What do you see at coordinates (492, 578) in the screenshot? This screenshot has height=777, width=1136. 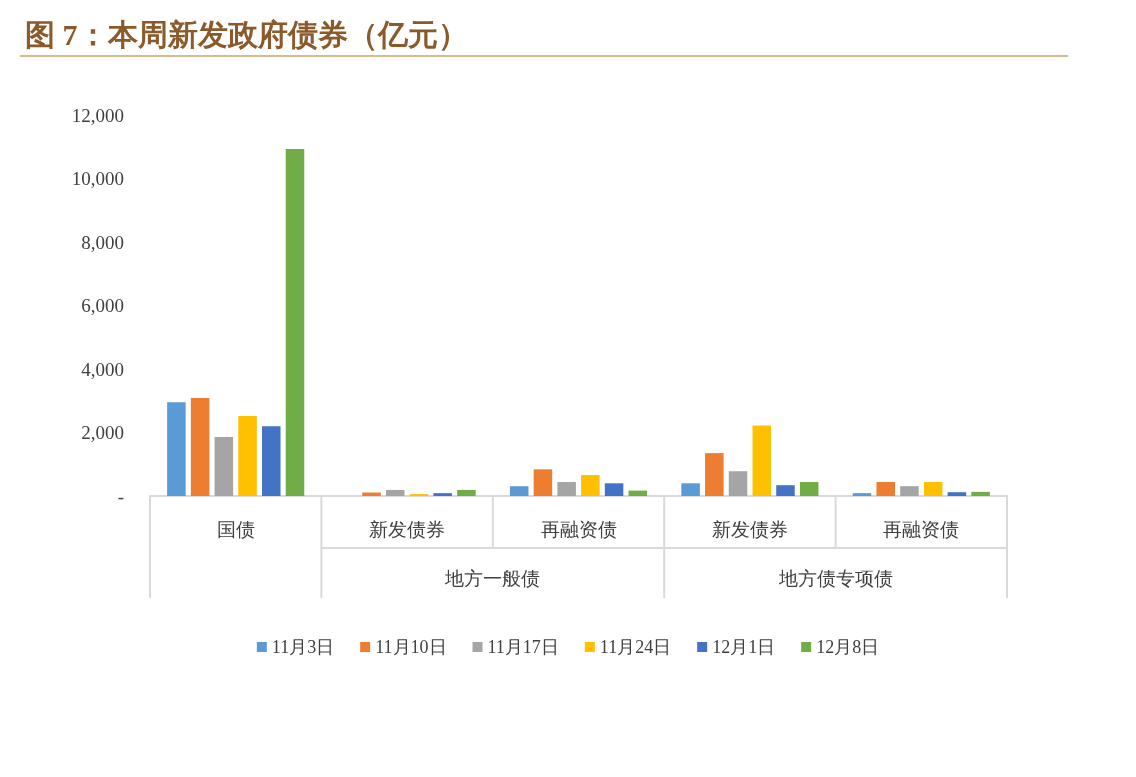 I see `text: 地方一般债` at bounding box center [492, 578].